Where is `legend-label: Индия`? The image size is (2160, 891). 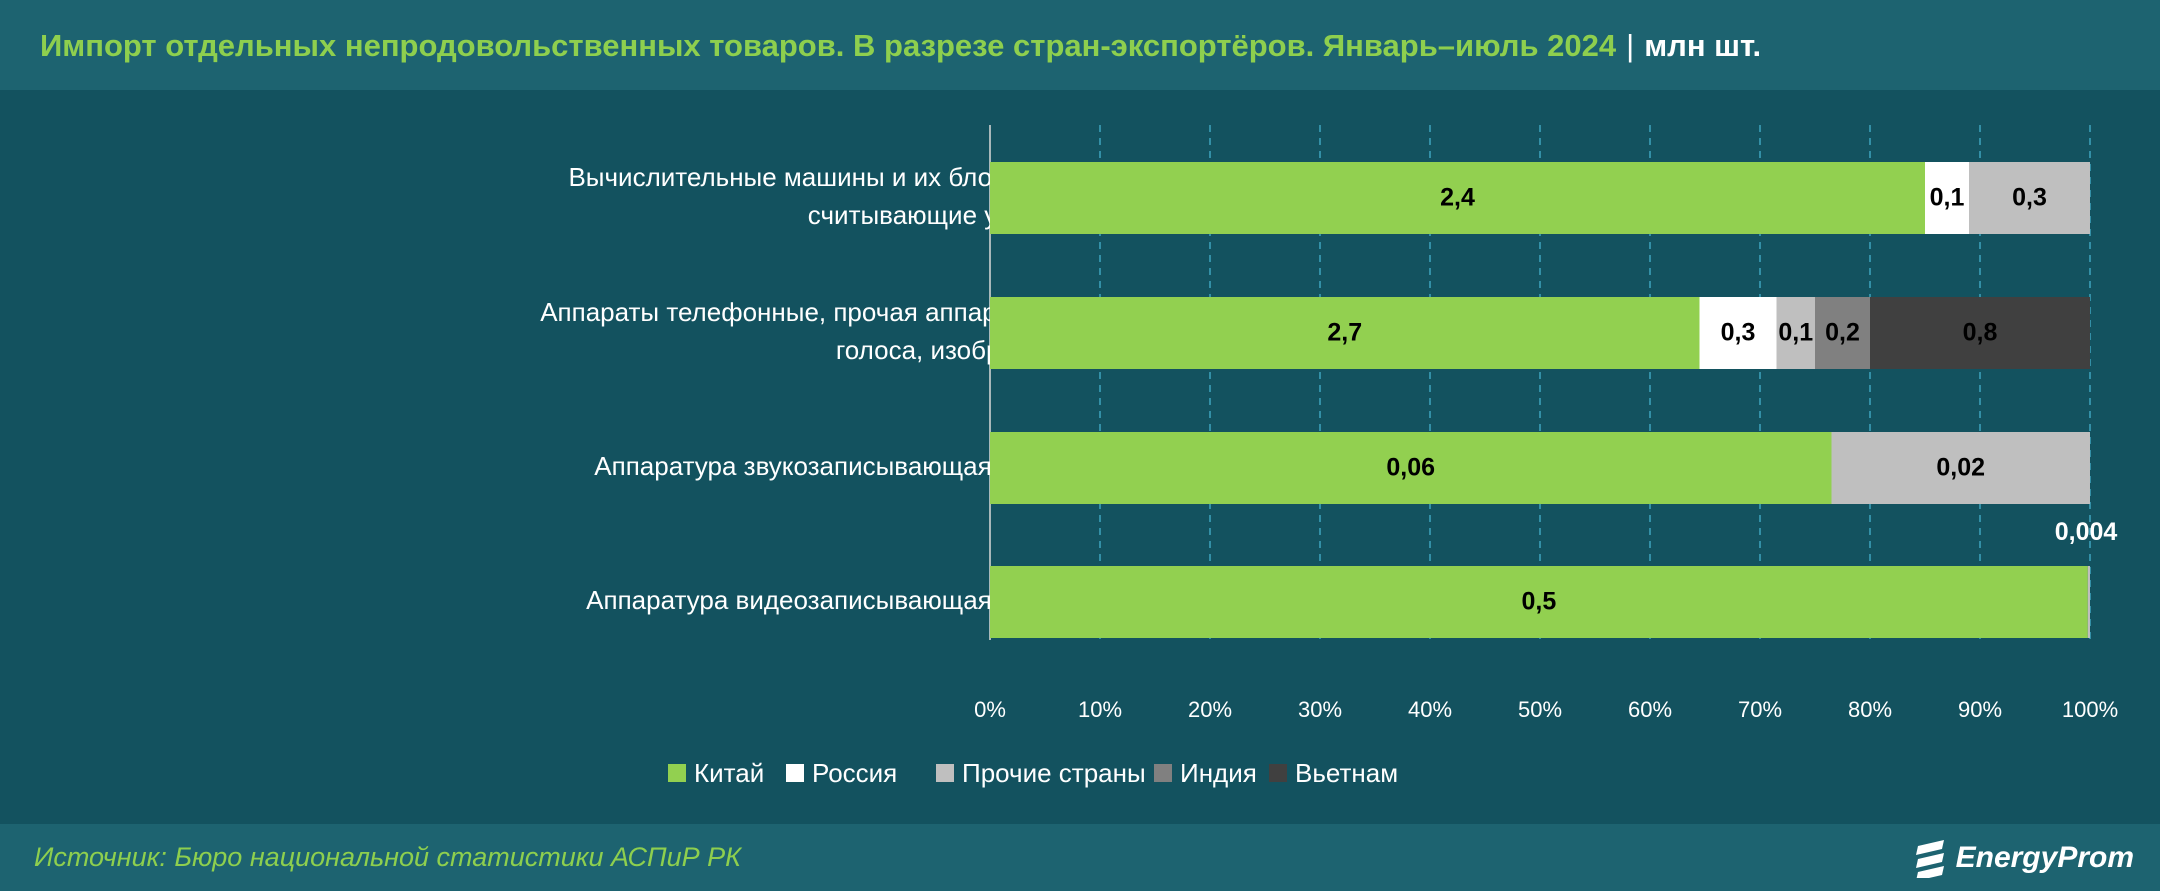 legend-label: Индия is located at coordinates (1218, 773).